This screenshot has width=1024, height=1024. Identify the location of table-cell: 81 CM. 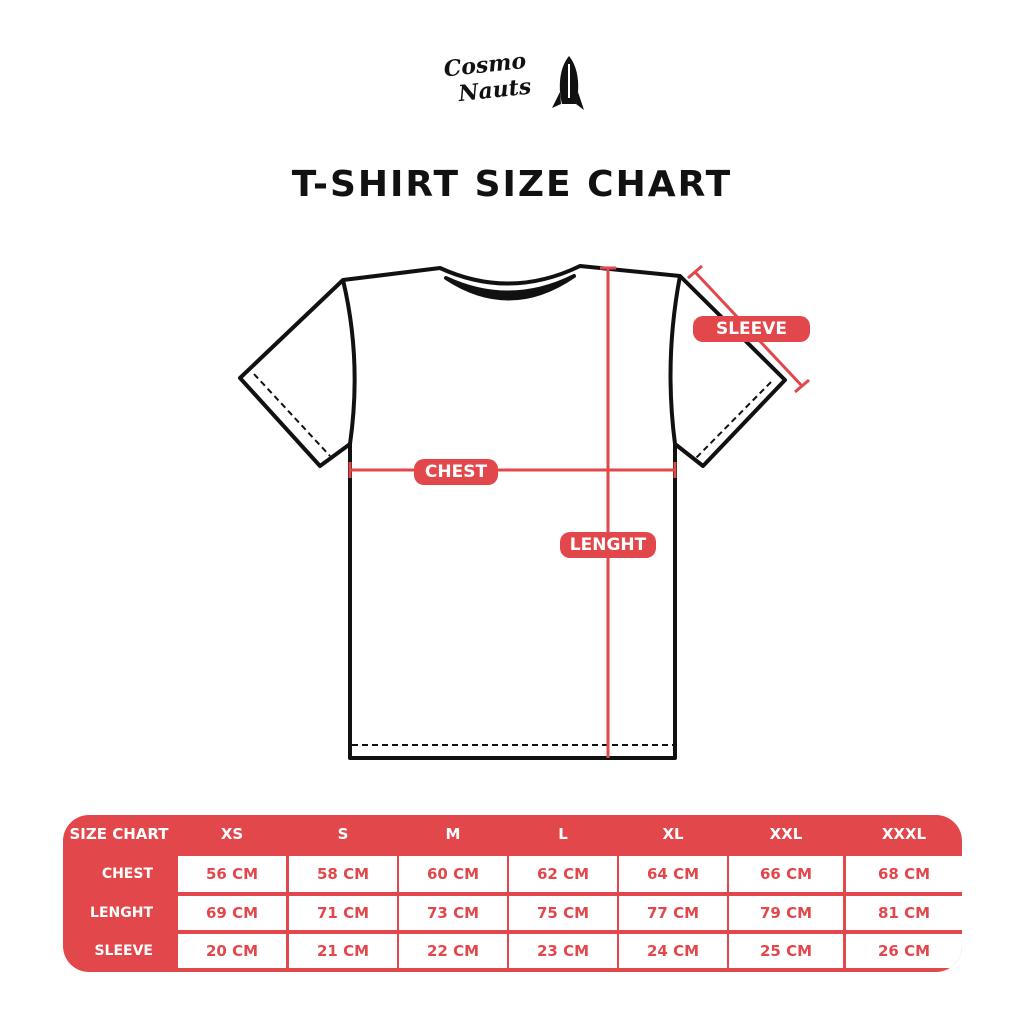
(904, 913).